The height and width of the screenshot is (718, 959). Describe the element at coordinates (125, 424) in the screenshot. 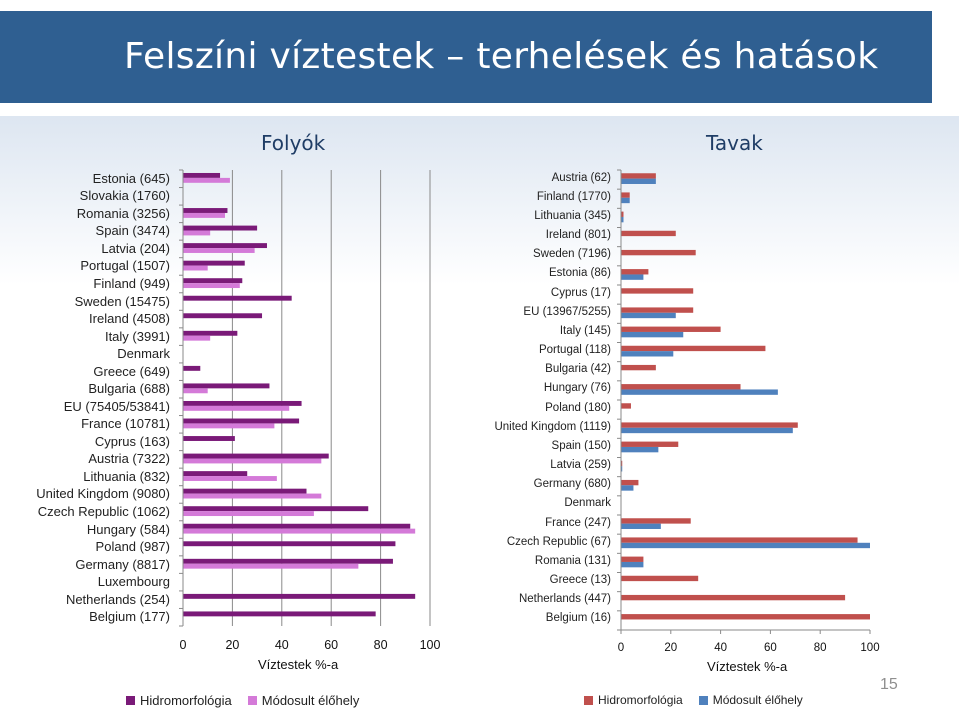

I see `rivers-category-label: France (10781)` at that location.